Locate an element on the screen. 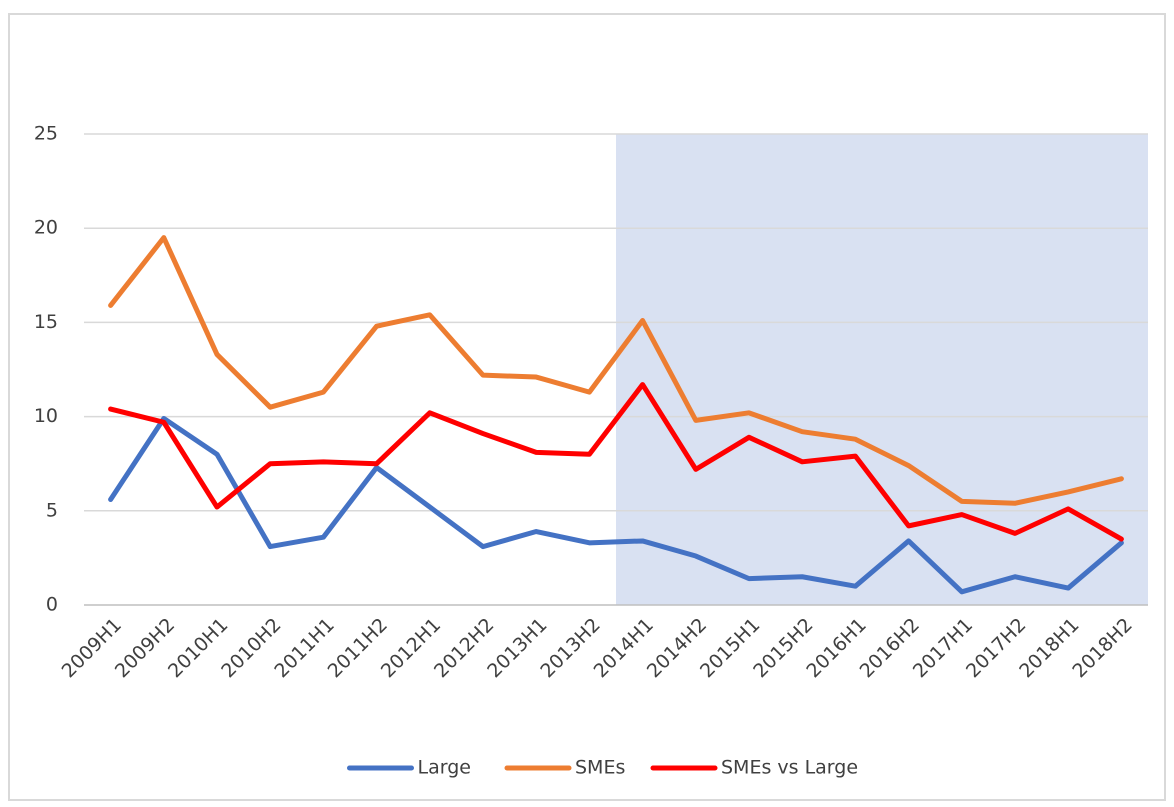 This screenshot has height=807, width=1174. legend-label: SMEs is located at coordinates (600, 768).